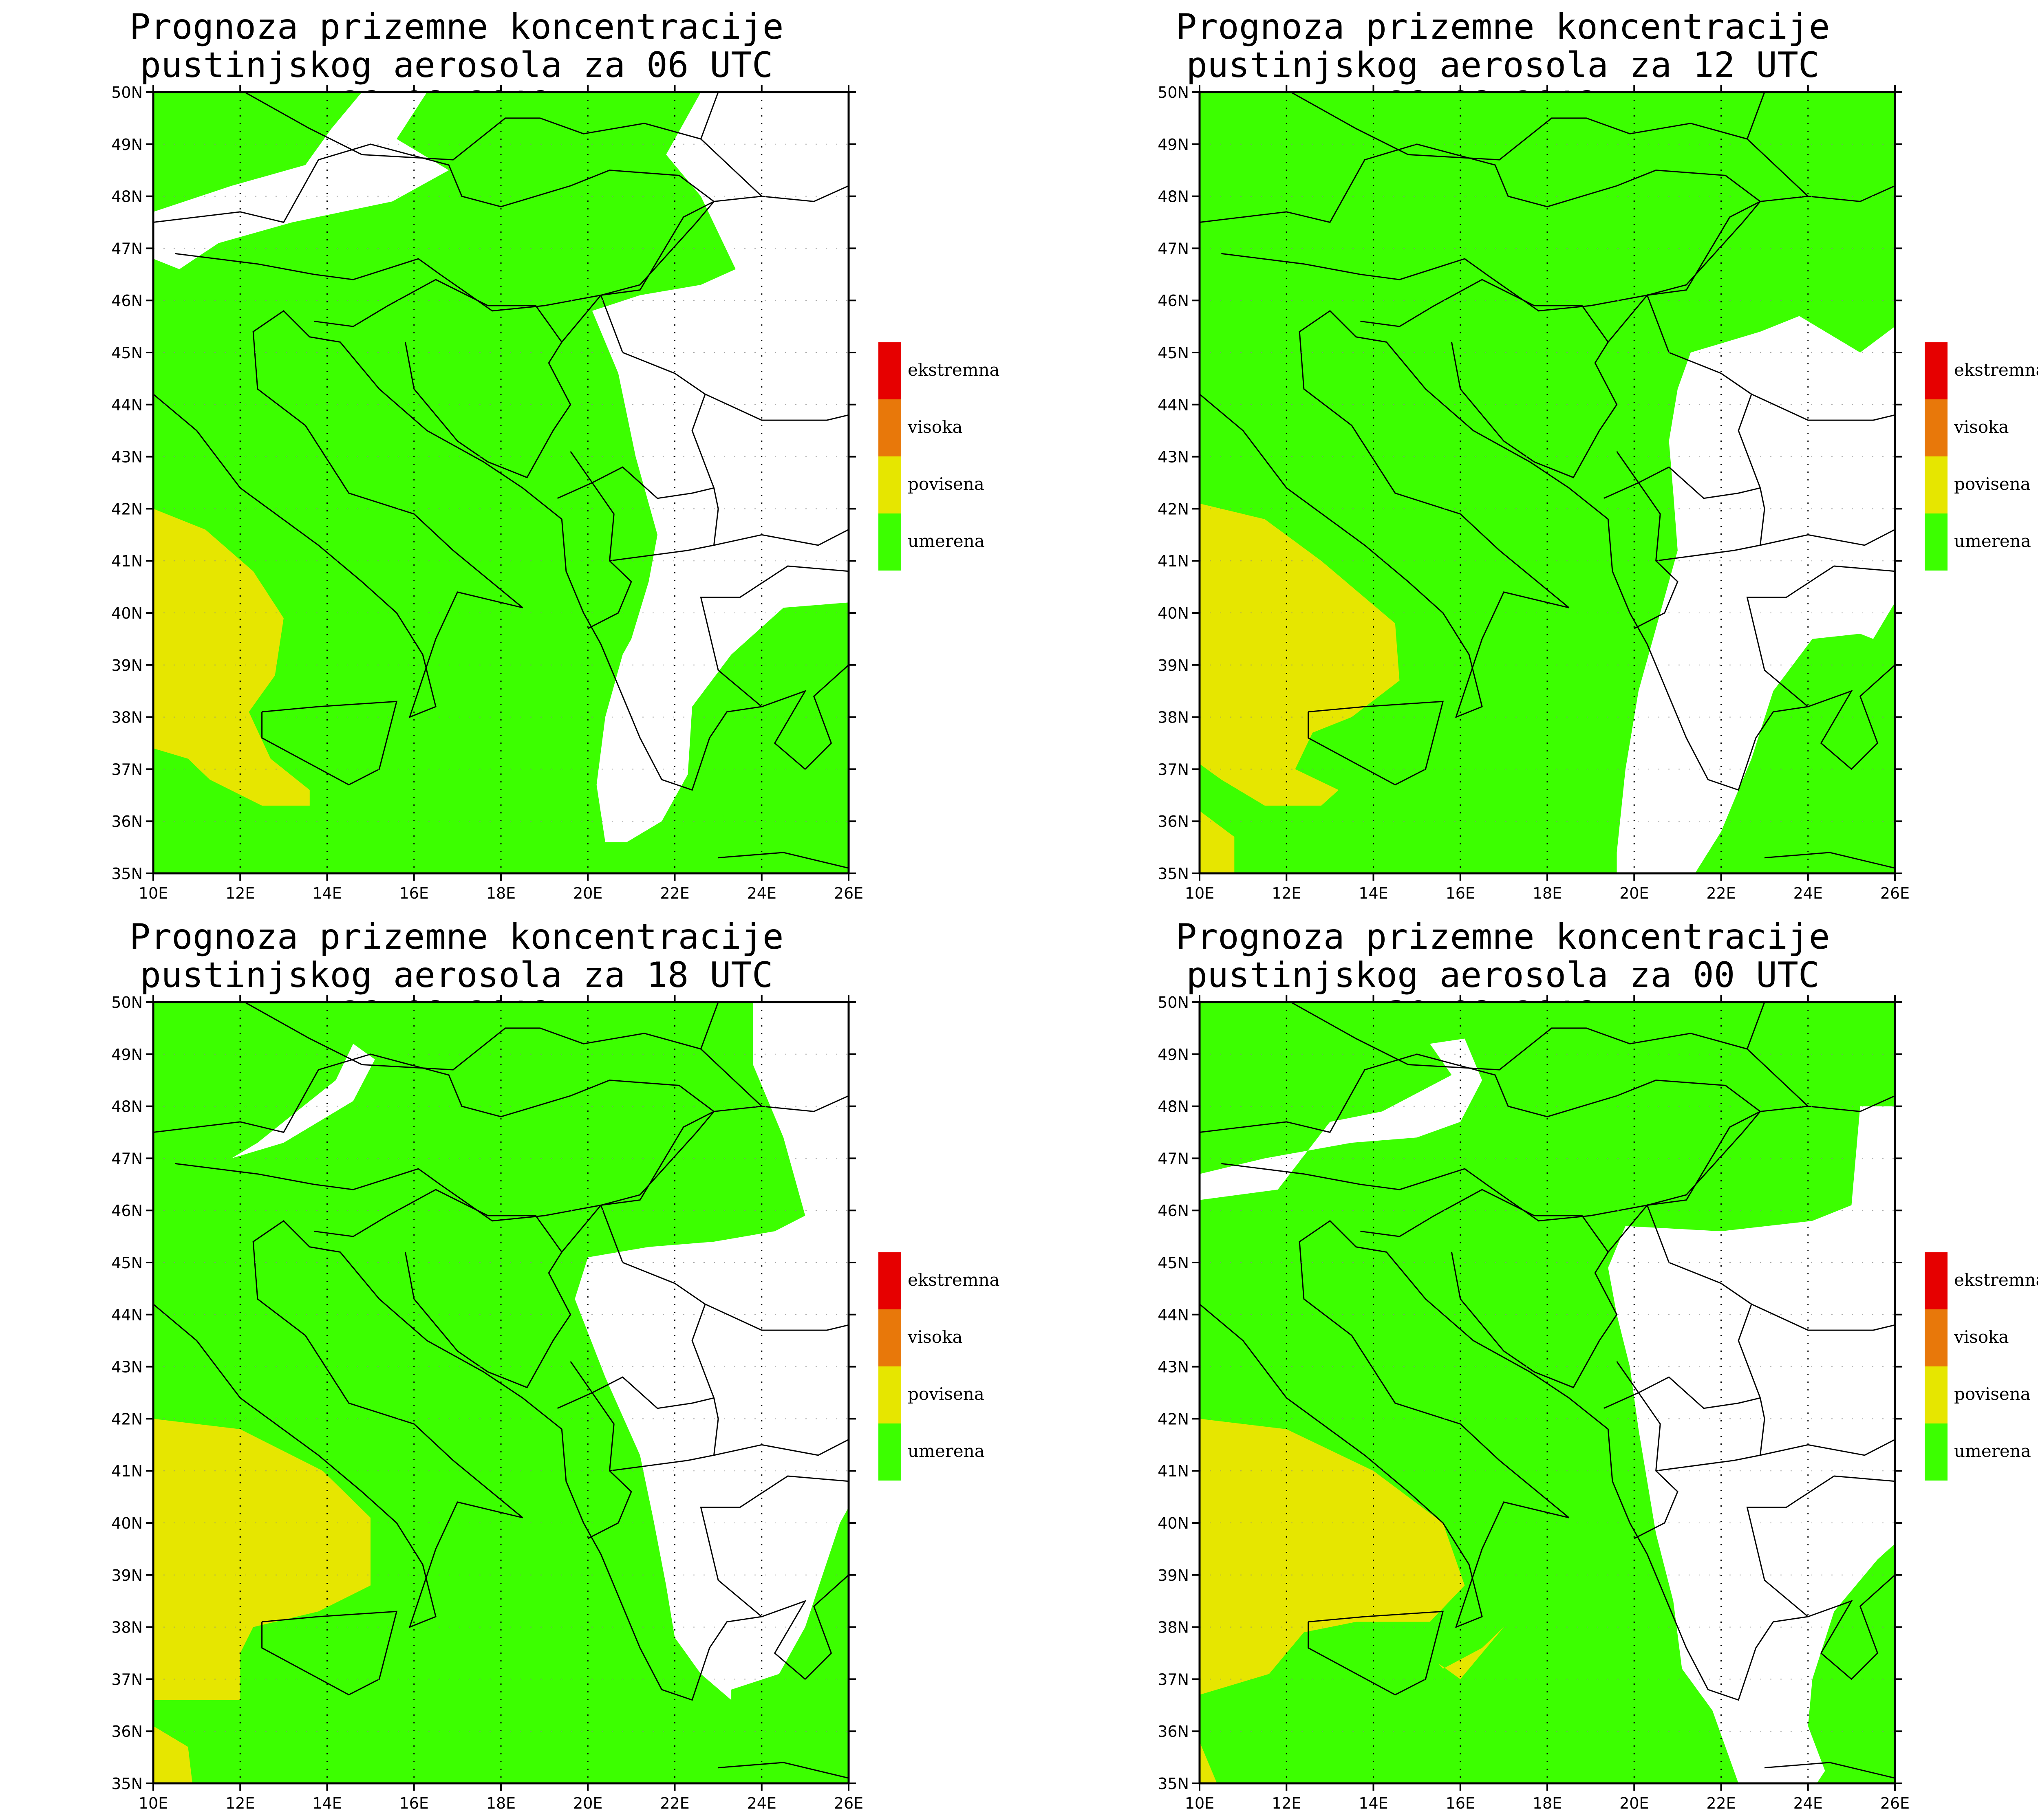 The height and width of the screenshot is (1820, 2038). What do you see at coordinates (1993, 1451) in the screenshot?
I see `legend-label: umerena` at bounding box center [1993, 1451].